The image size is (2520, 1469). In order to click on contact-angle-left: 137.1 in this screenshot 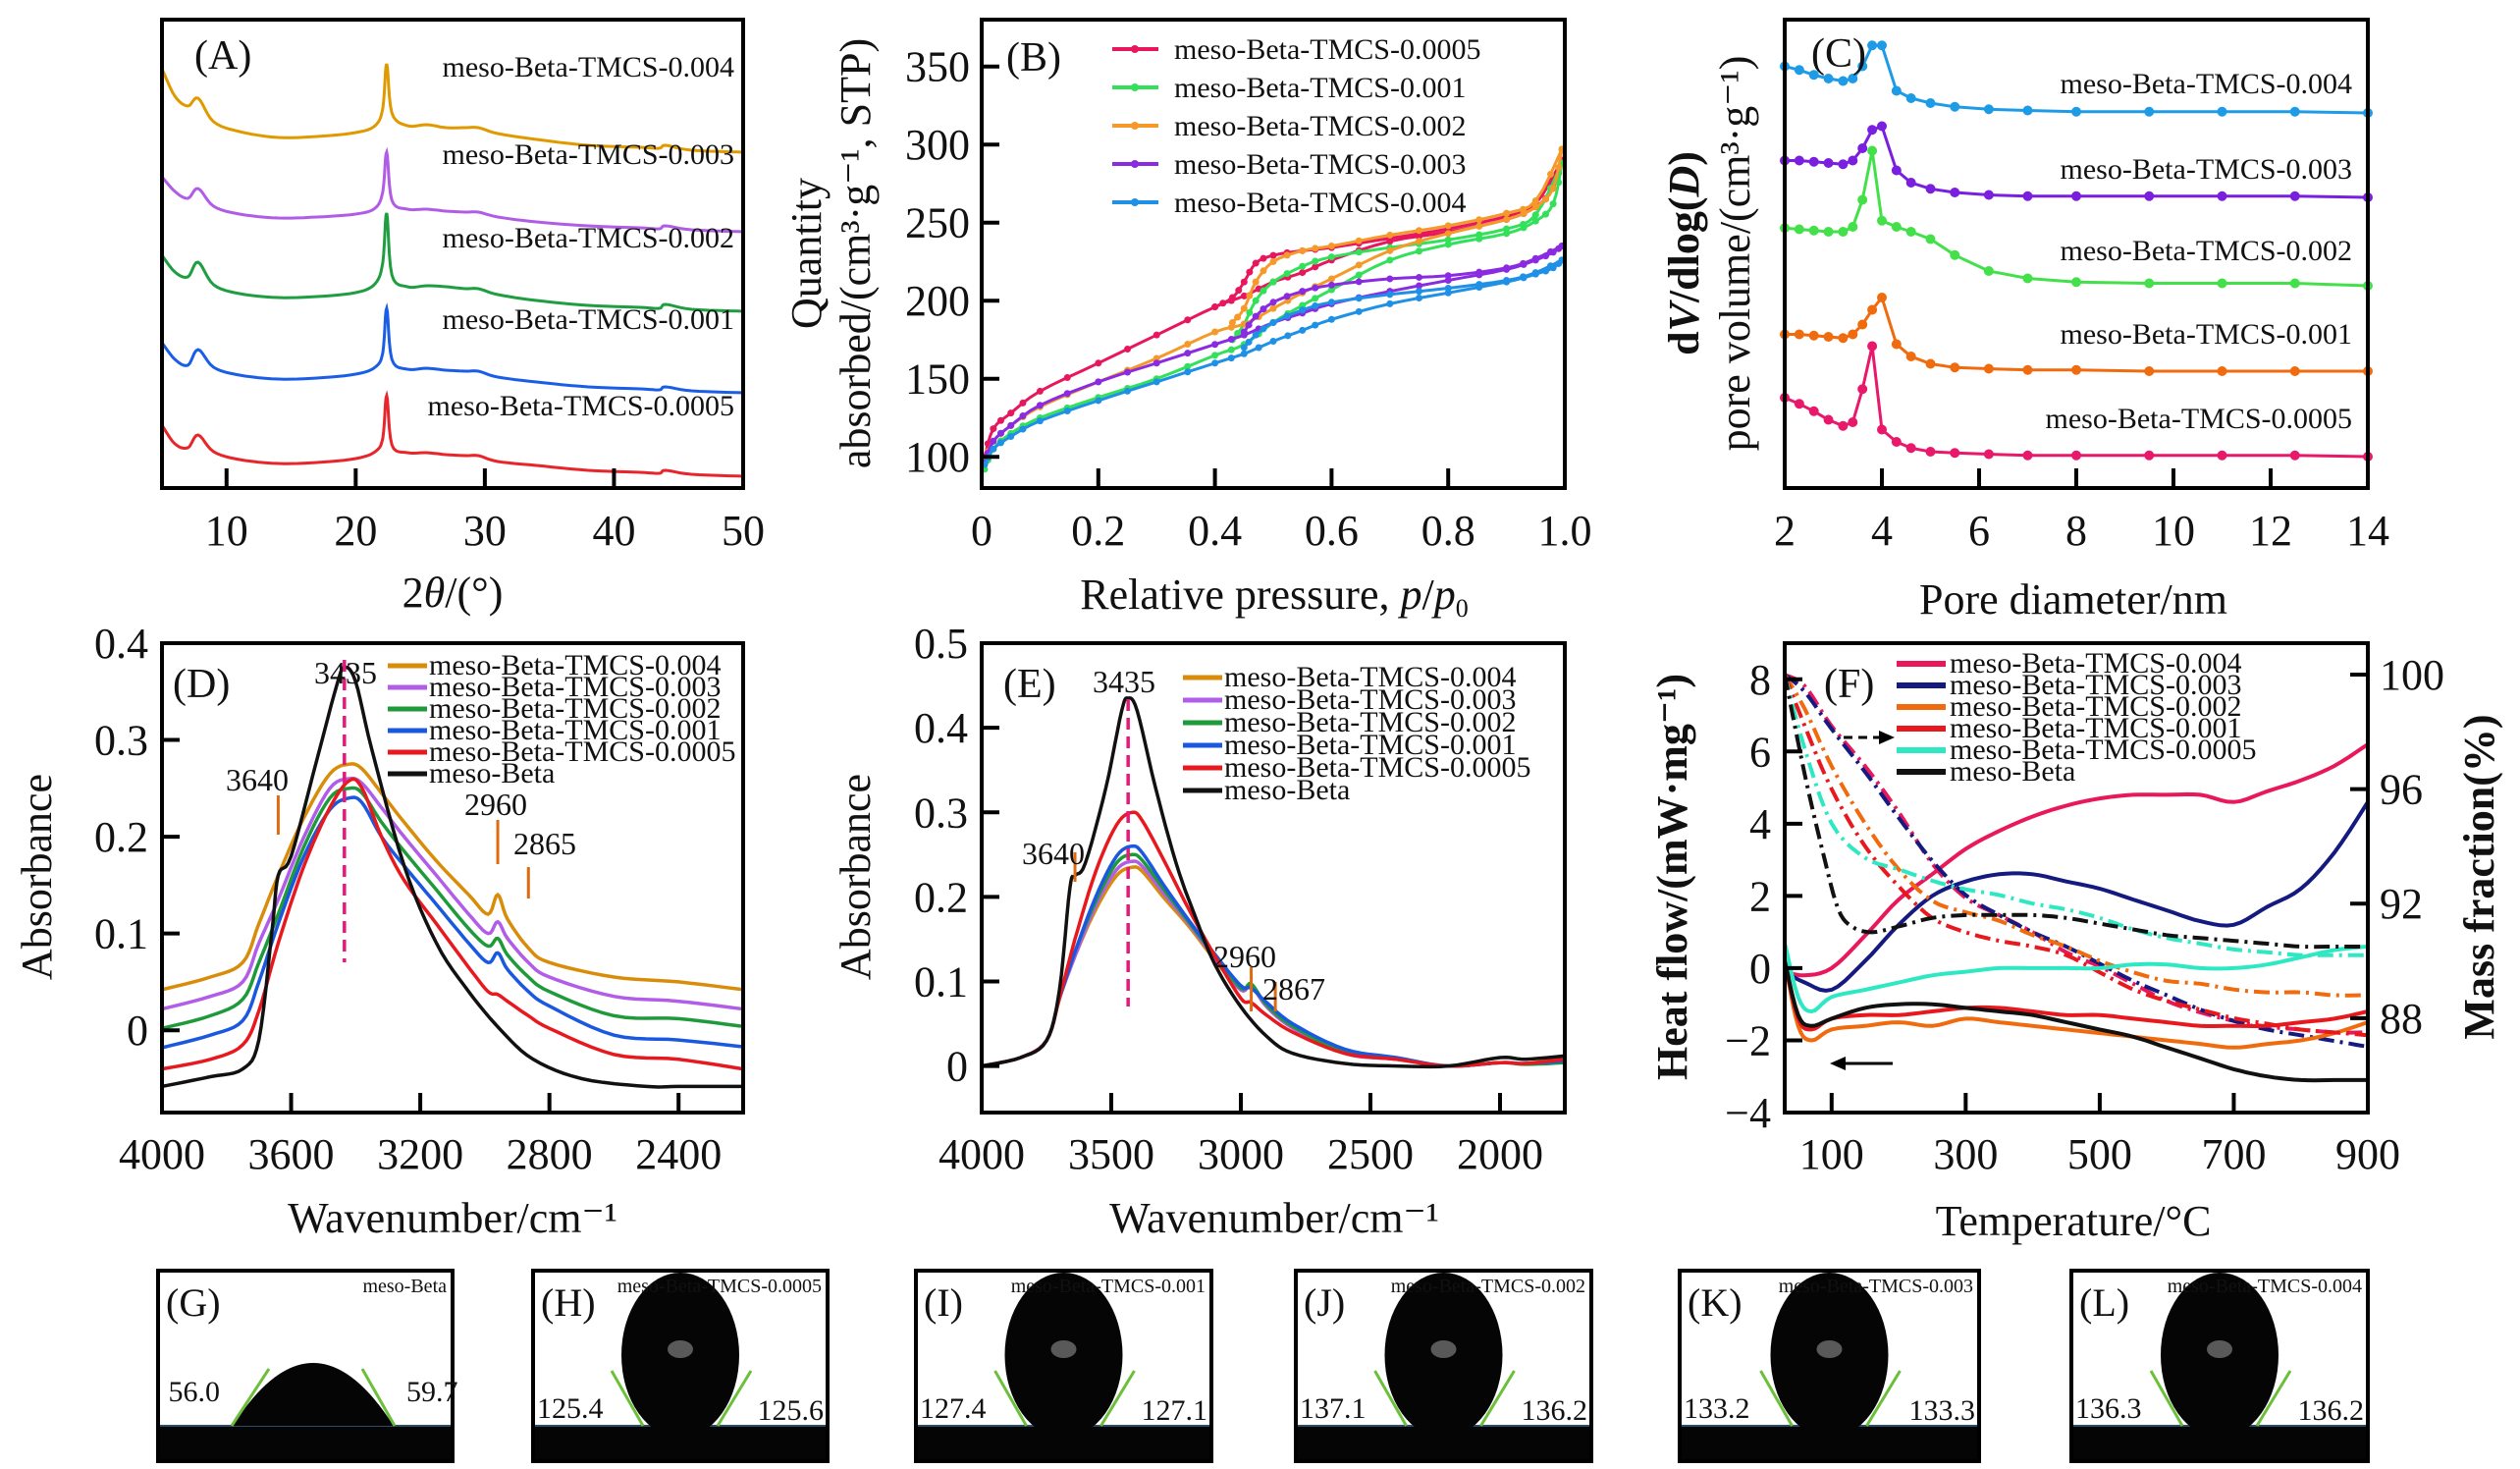, I will do `click(1333, 1408)`.